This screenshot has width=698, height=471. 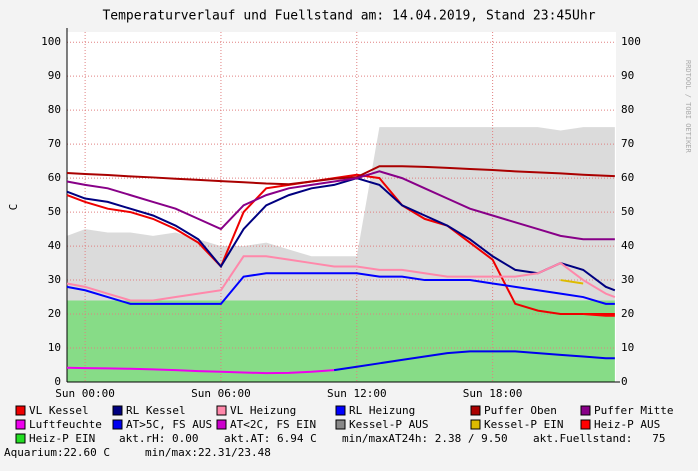 What do you see at coordinates (599, 438) in the screenshot?
I see `info-text: akt.Fuellstand: 75` at bounding box center [599, 438].